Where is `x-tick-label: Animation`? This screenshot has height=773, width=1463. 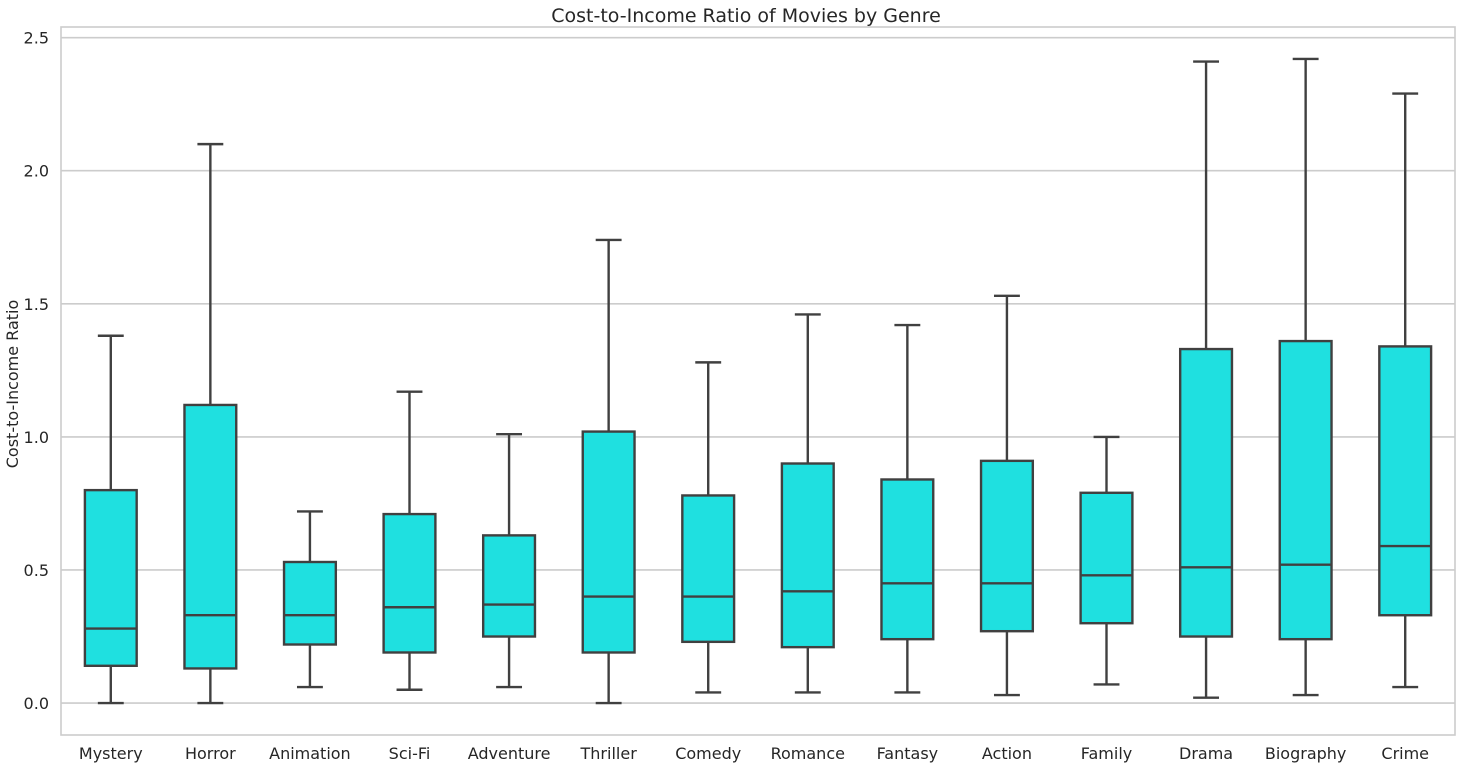 x-tick-label: Animation is located at coordinates (310, 753).